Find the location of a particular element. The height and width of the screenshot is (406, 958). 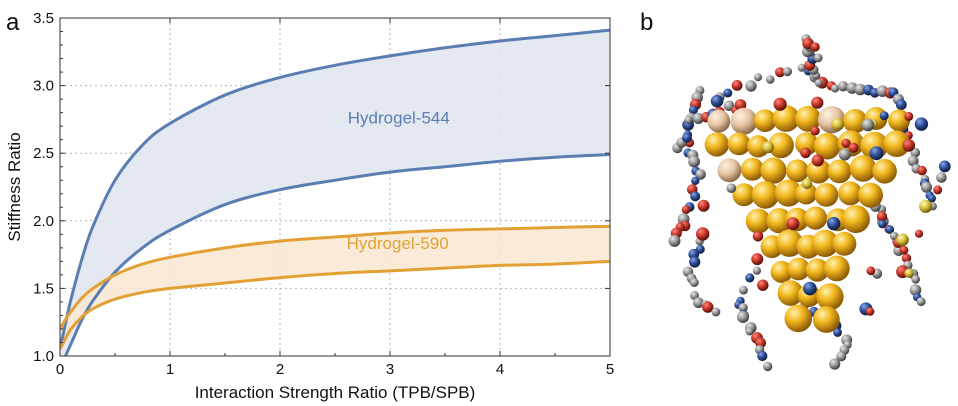

panel-label-b: b is located at coordinates (646, 22).